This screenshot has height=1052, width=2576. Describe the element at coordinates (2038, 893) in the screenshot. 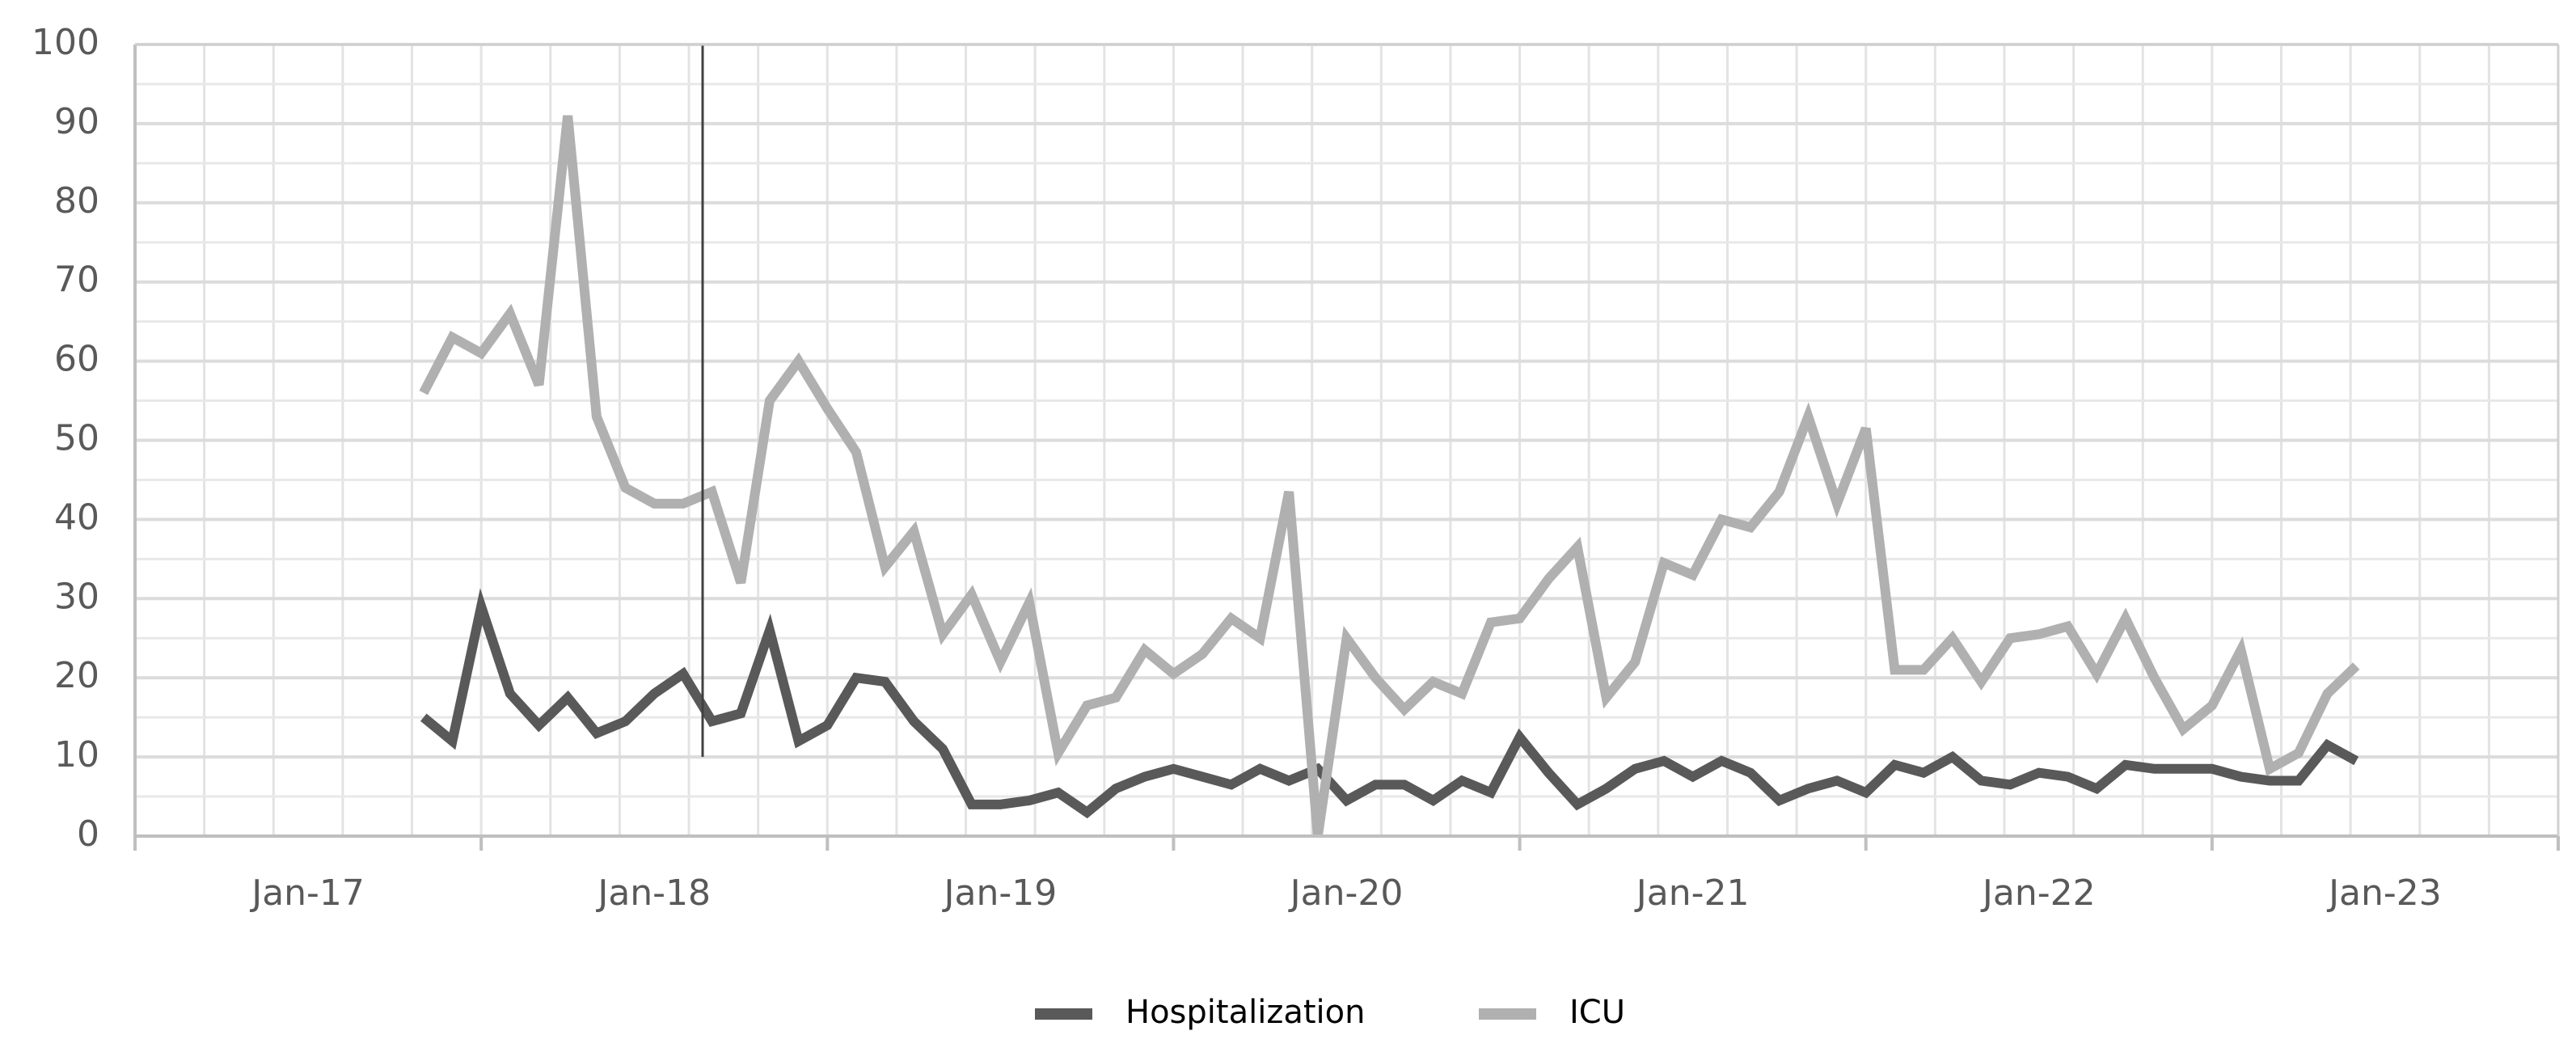

I see `x-tick-label: Jan-22` at that location.